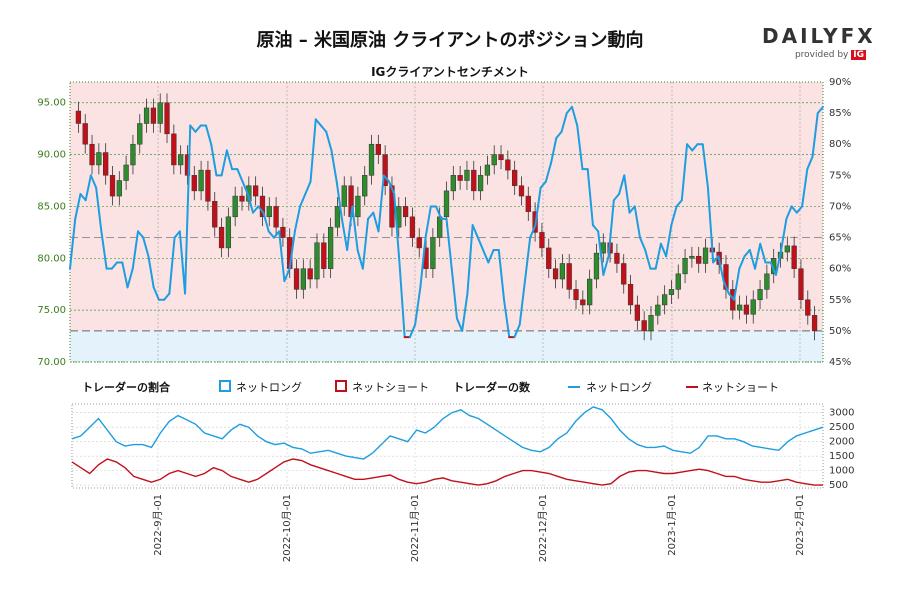  Describe the element at coordinates (817, 55) in the screenshot. I see `logo-provided-by: provided by IG` at that location.